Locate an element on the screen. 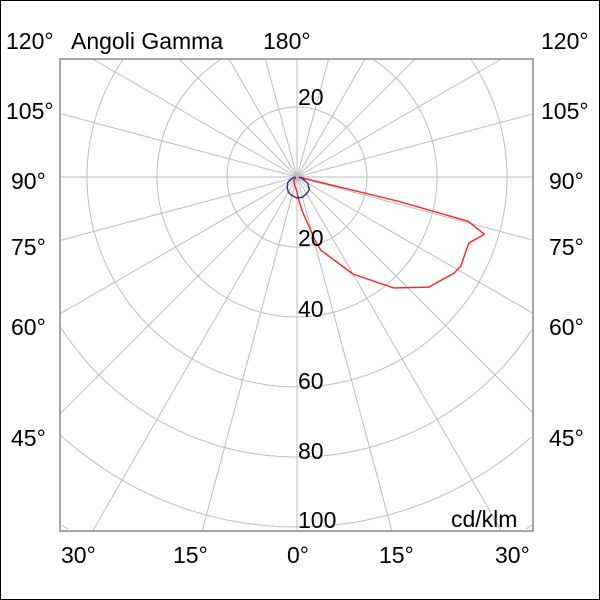 This screenshot has width=600, height=600. angle-label-top-left: 120° is located at coordinates (30, 41).